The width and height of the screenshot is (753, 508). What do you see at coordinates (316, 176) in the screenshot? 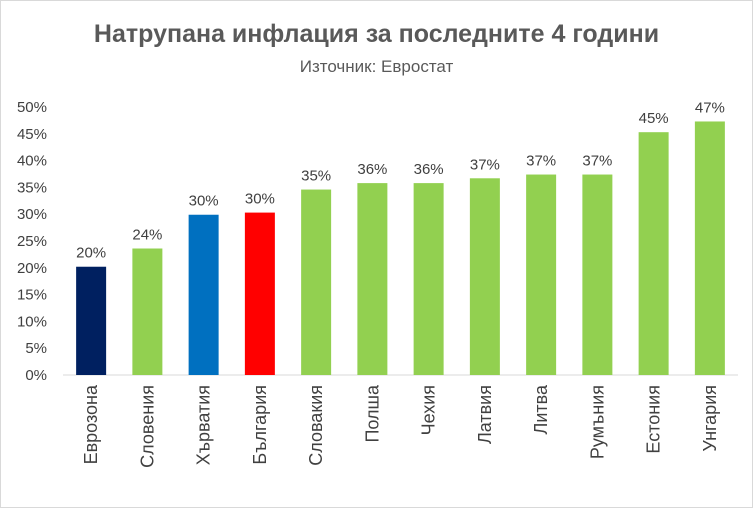
I see `data-label: 35%` at bounding box center [316, 176].